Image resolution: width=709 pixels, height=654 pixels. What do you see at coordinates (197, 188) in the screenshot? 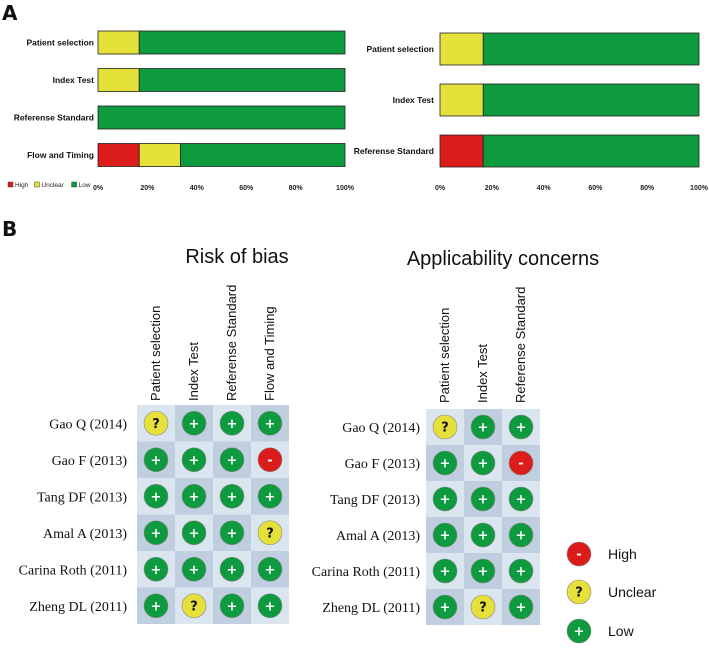
I see `x-tick-label: 40%` at bounding box center [197, 188].